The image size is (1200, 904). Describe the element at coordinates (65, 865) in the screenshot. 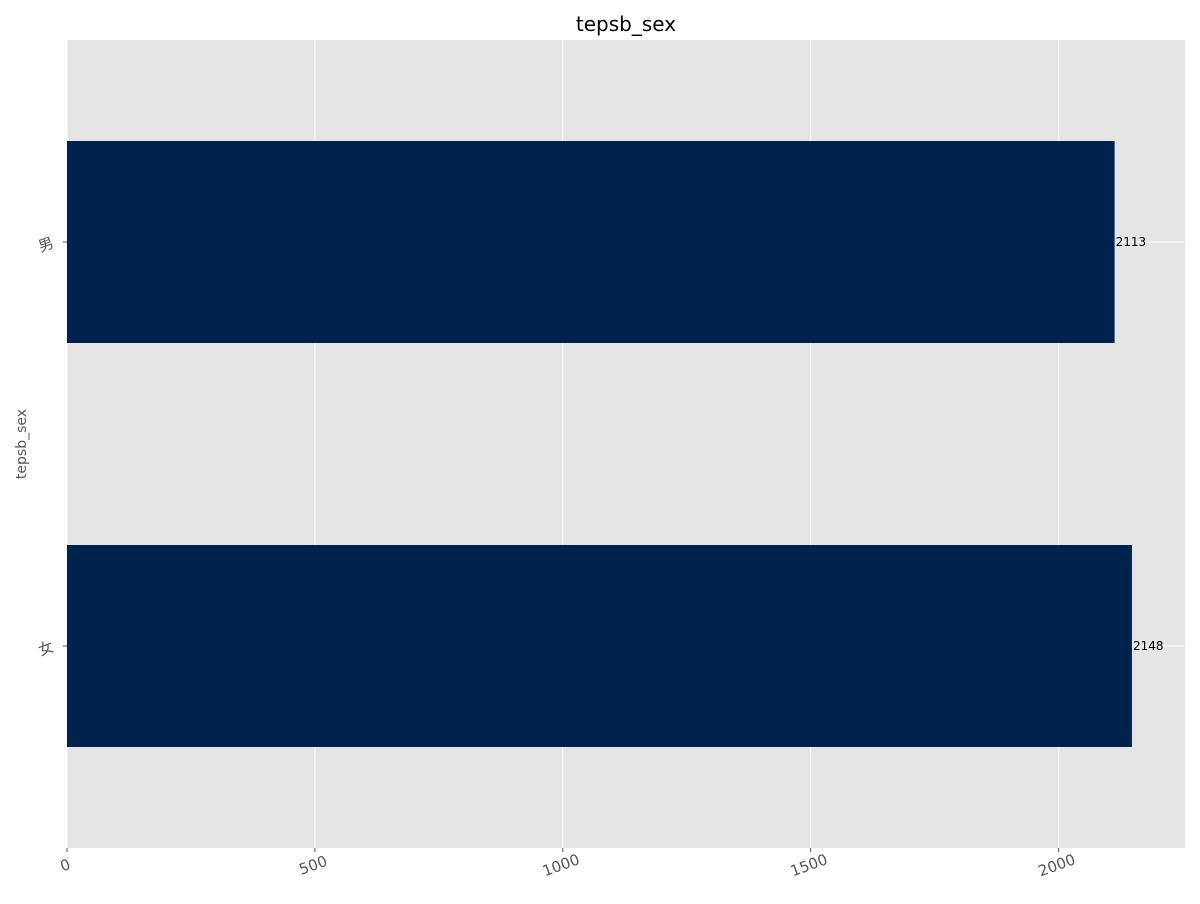

I see `x-tick-label: 0` at that location.